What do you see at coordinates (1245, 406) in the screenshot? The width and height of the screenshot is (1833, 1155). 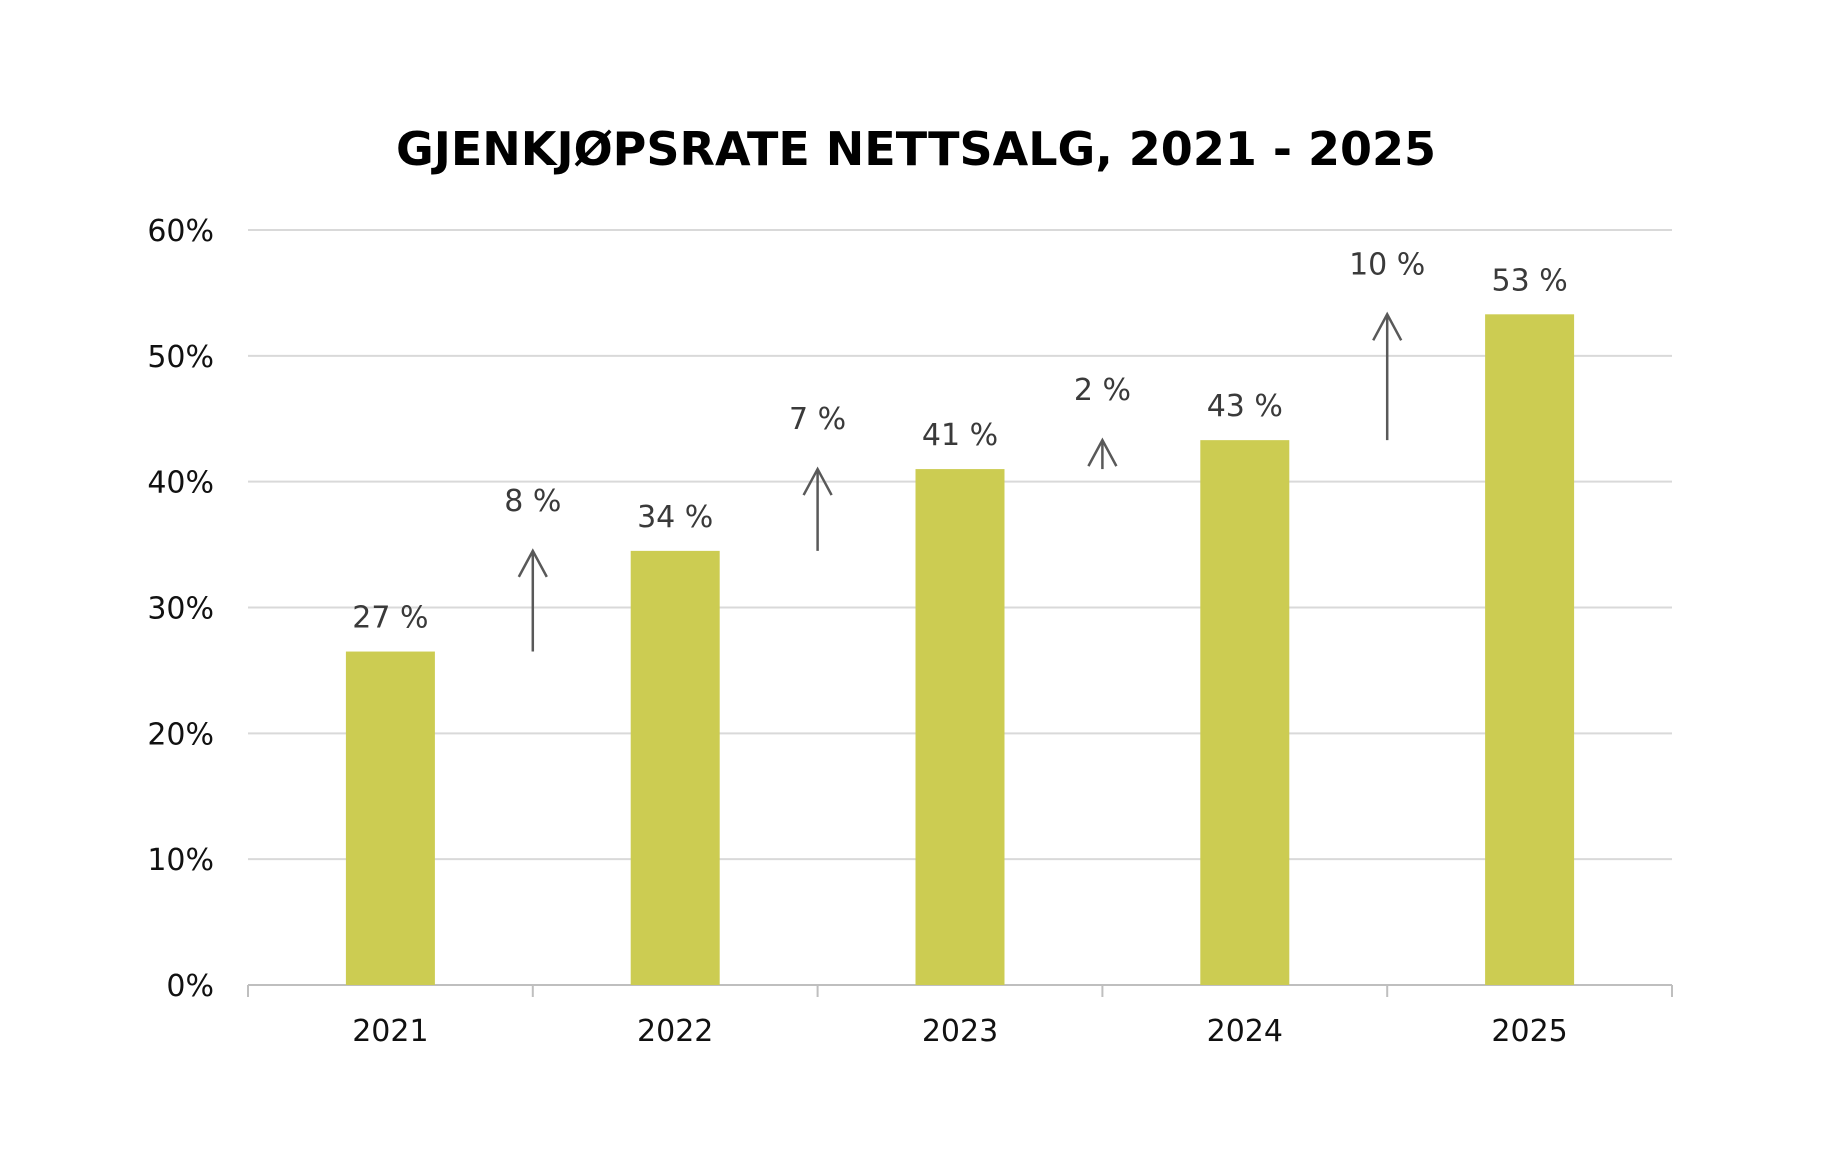 I see `data-label: 43 %` at bounding box center [1245, 406].